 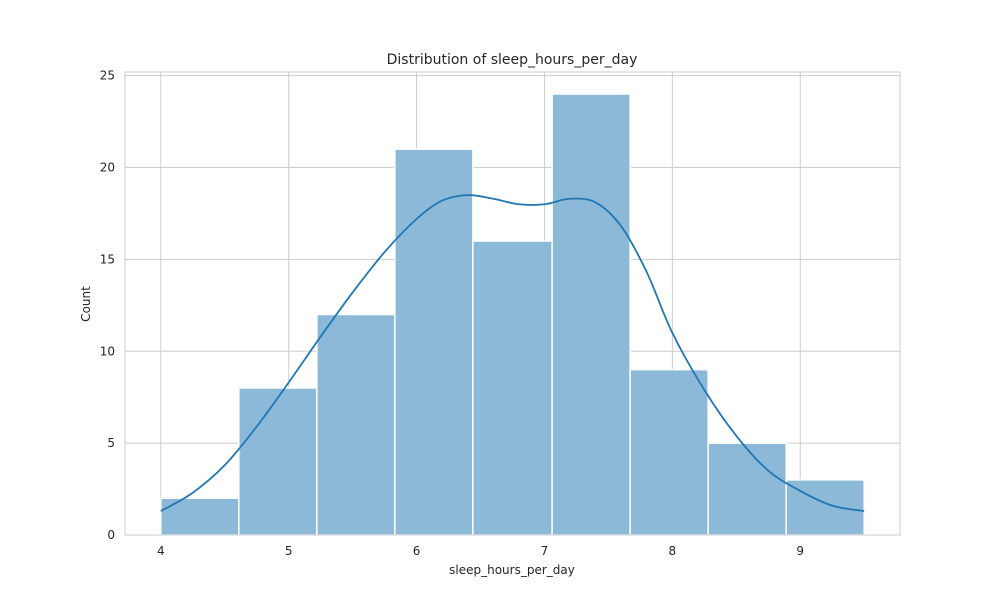 I want to click on chart-title: Distribution of sleep_hours_per_day, so click(x=512, y=60).